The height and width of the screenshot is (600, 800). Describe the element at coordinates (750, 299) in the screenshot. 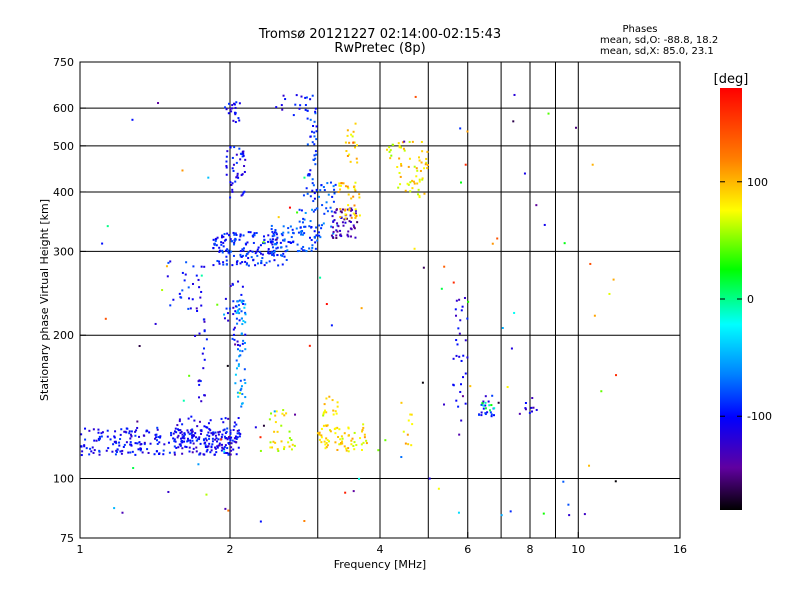

I see `colorbar-tick-label: 0` at that location.